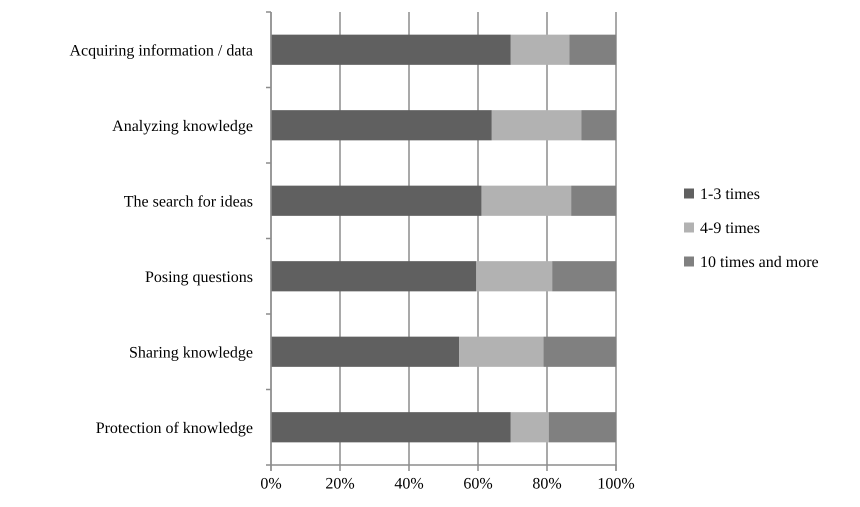 This screenshot has height=507, width=860. I want to click on legend-label: 10 times and more, so click(759, 263).